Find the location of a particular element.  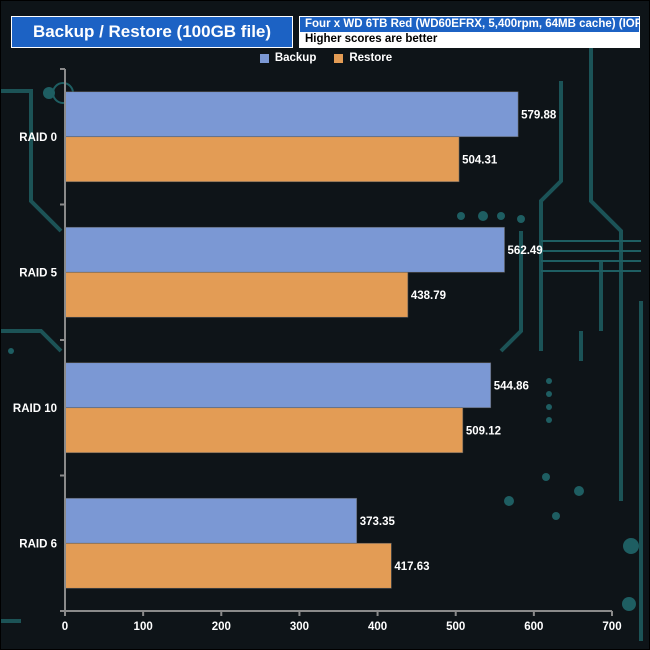

x-tick-label: 500 is located at coordinates (455, 627).